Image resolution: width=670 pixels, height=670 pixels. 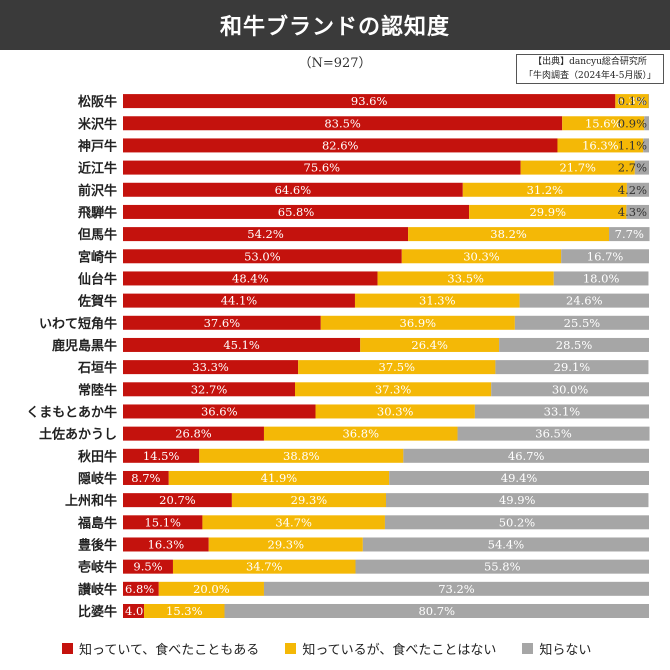 What do you see at coordinates (570, 389) in the screenshot?
I see `data-label-unknown: 30.0%` at bounding box center [570, 389].